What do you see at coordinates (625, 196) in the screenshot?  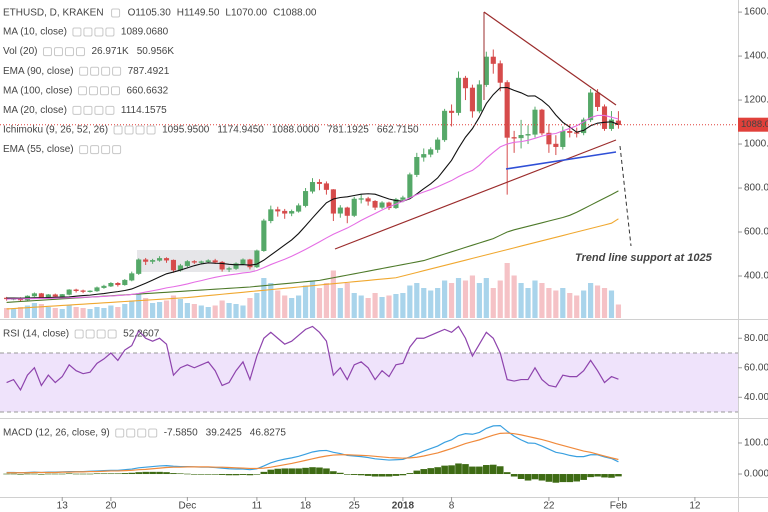 I see `projection-line` at bounding box center [625, 196].